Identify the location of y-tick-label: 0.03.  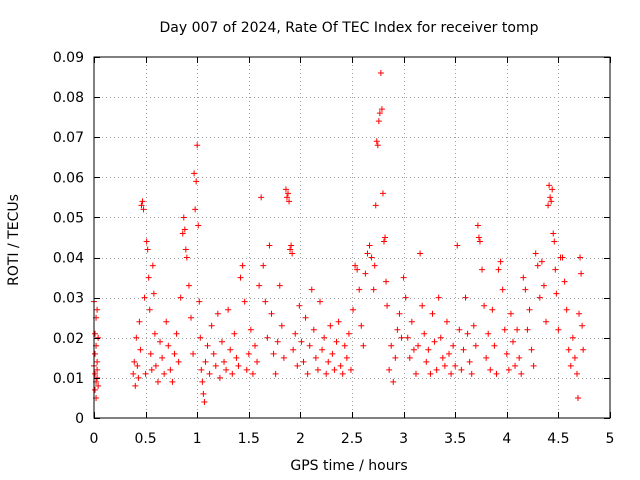
(68, 299).